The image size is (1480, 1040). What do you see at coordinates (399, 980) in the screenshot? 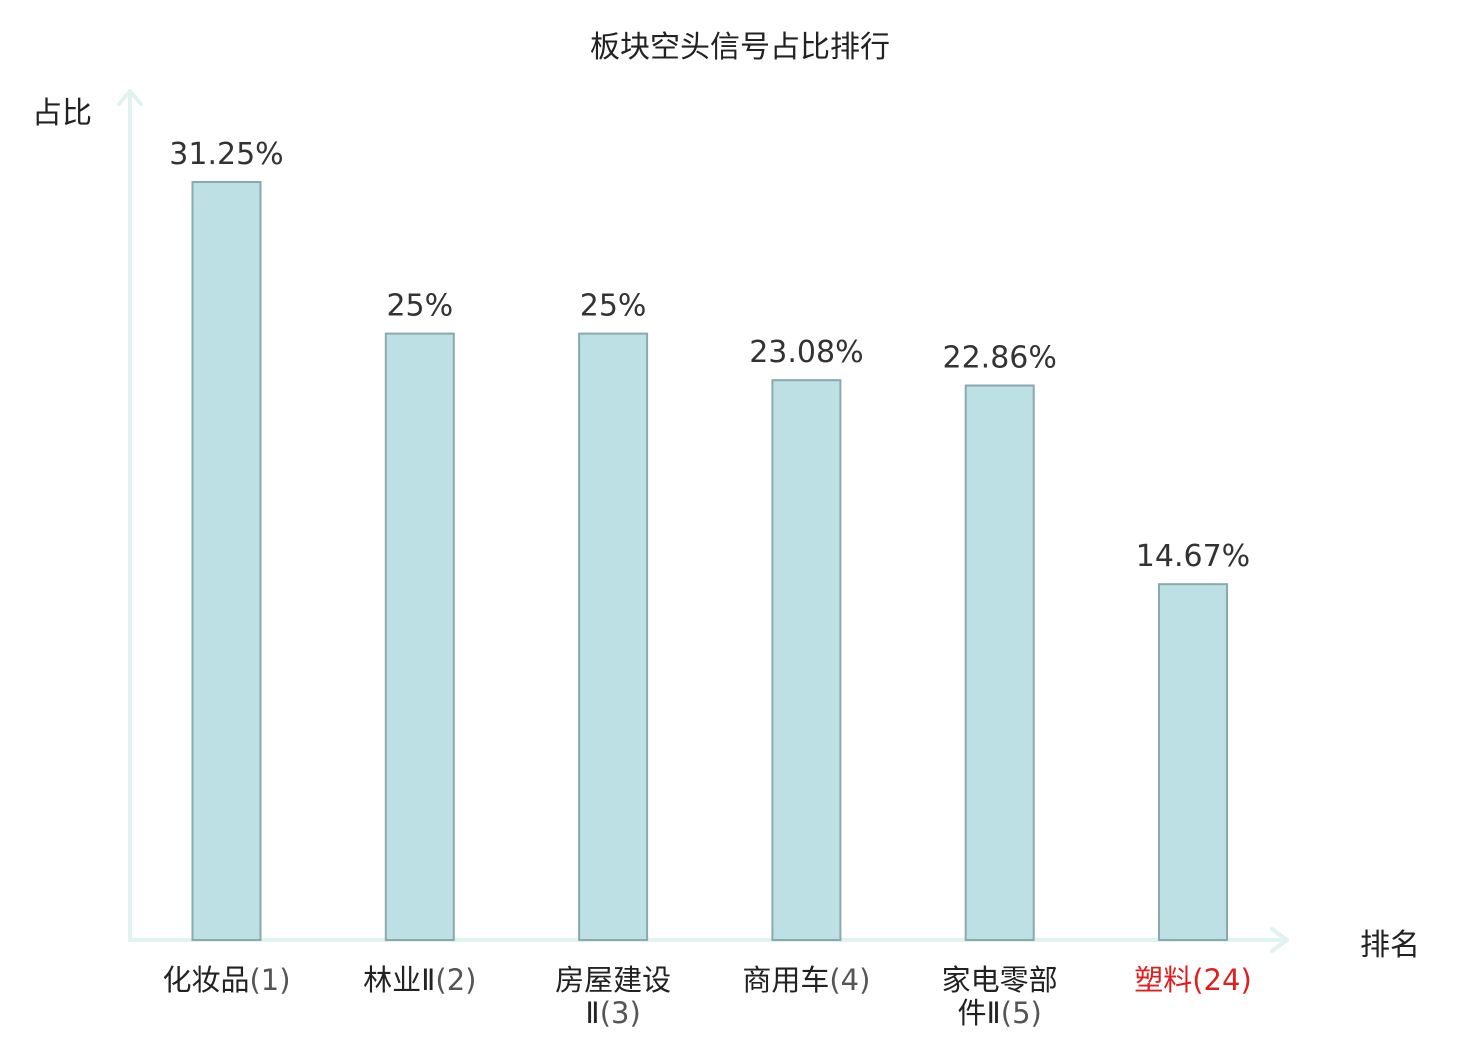
I see `category-name: 林业Ⅱ` at bounding box center [399, 980].